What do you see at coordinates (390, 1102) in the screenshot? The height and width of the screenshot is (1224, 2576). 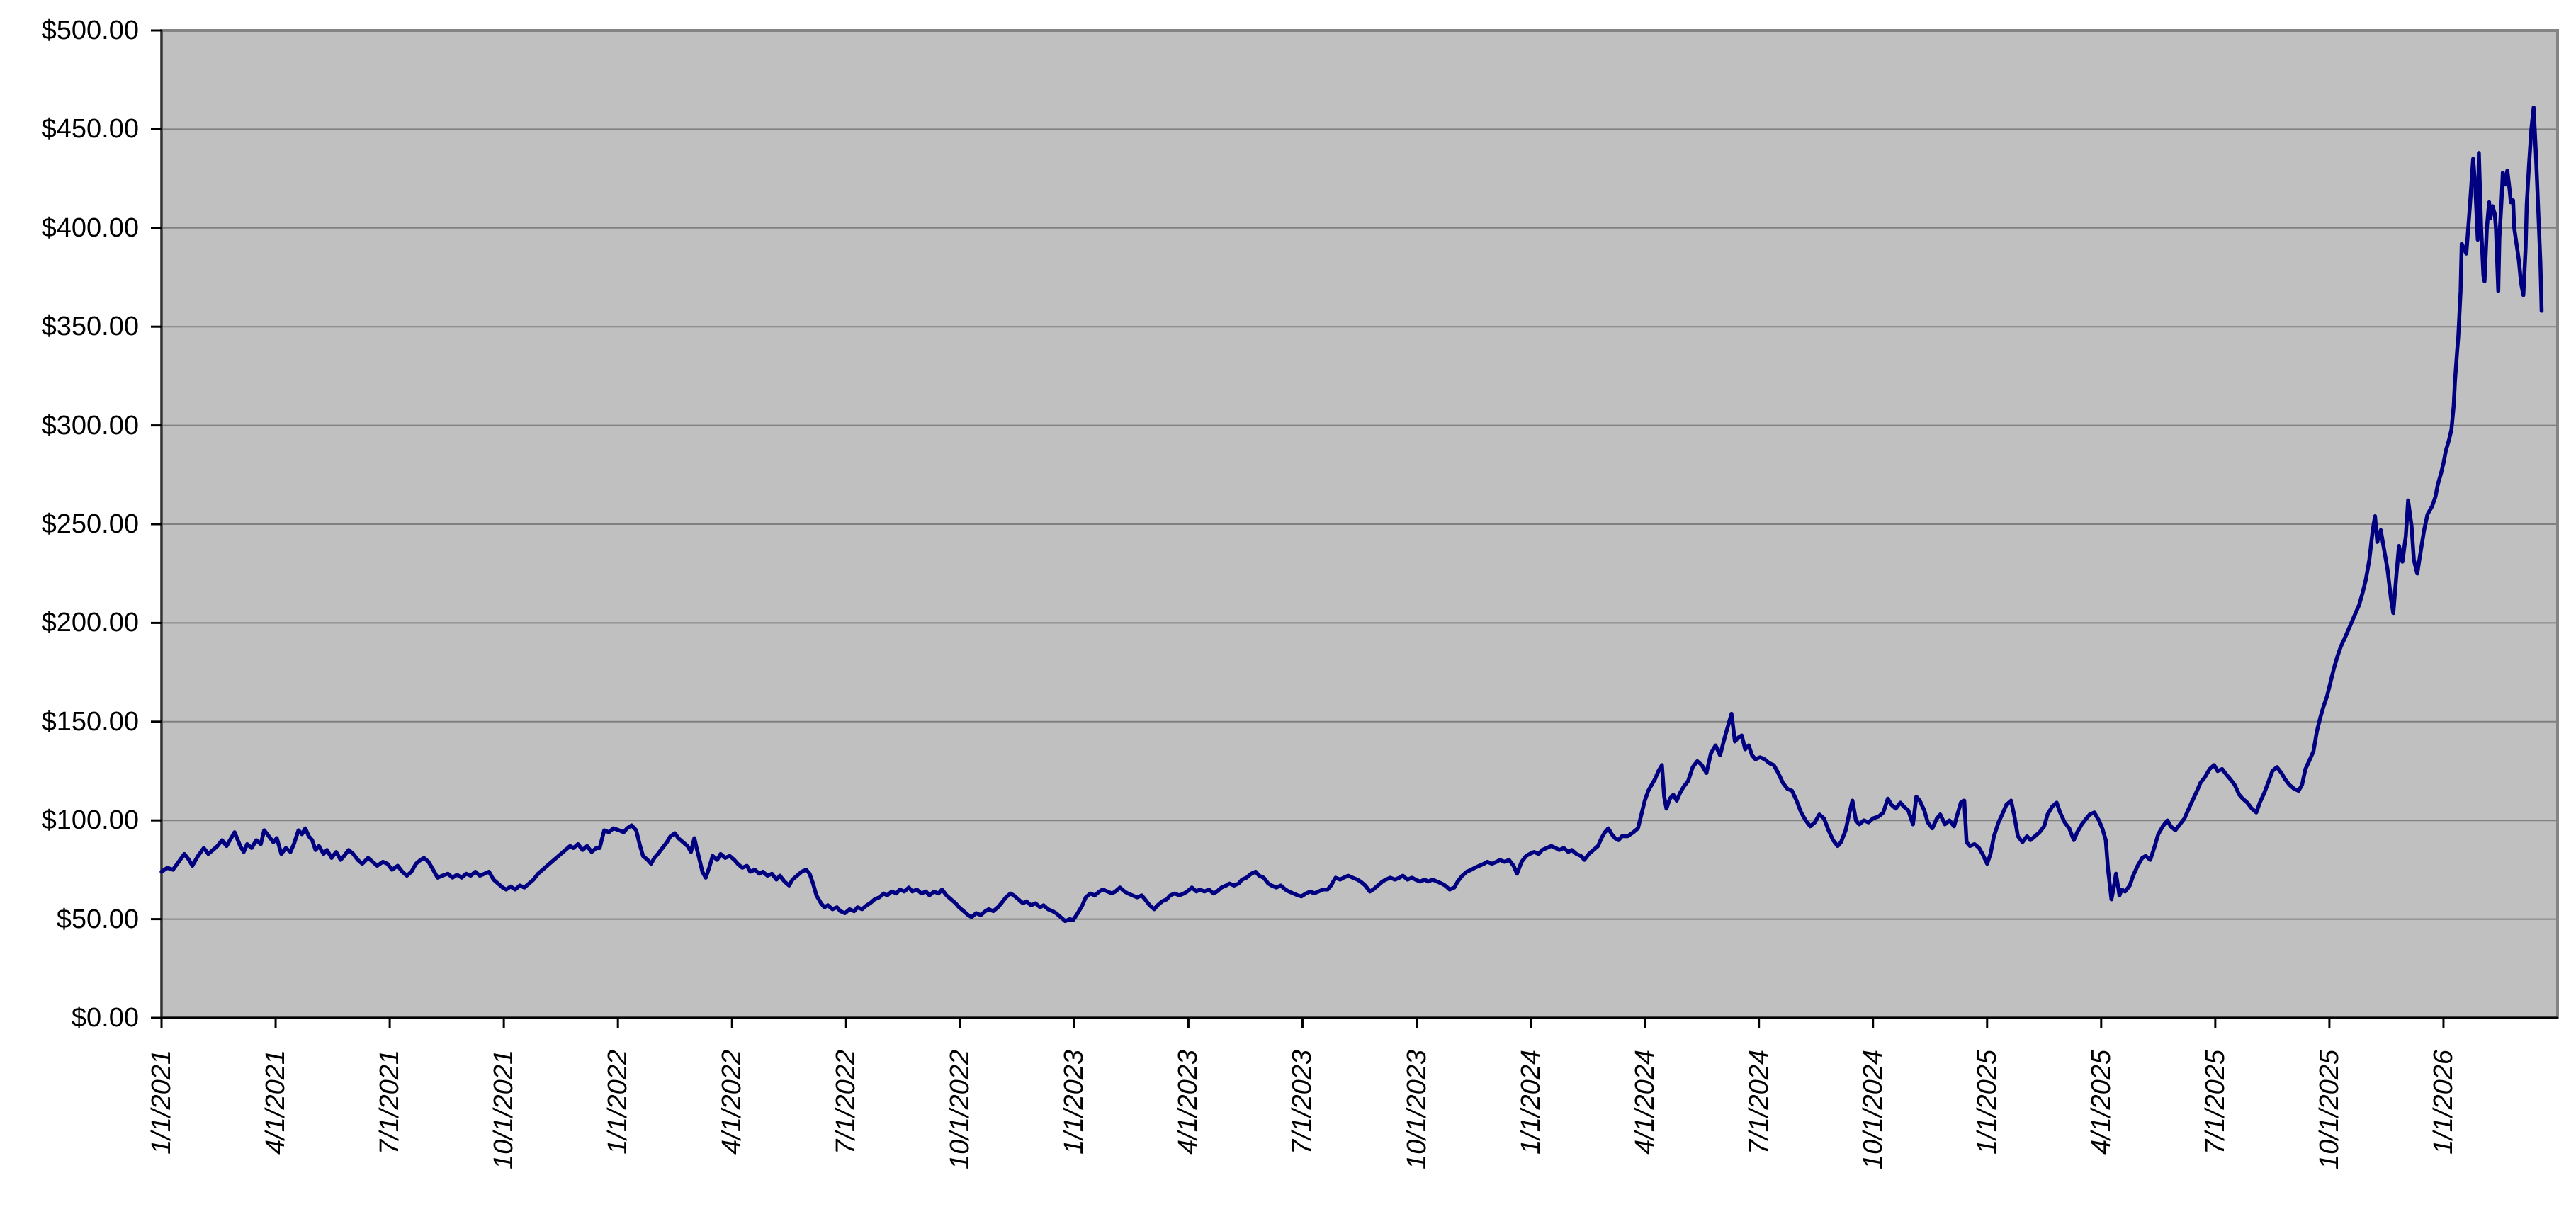 I see `x-axis-label: 7/1/2021` at bounding box center [390, 1102].